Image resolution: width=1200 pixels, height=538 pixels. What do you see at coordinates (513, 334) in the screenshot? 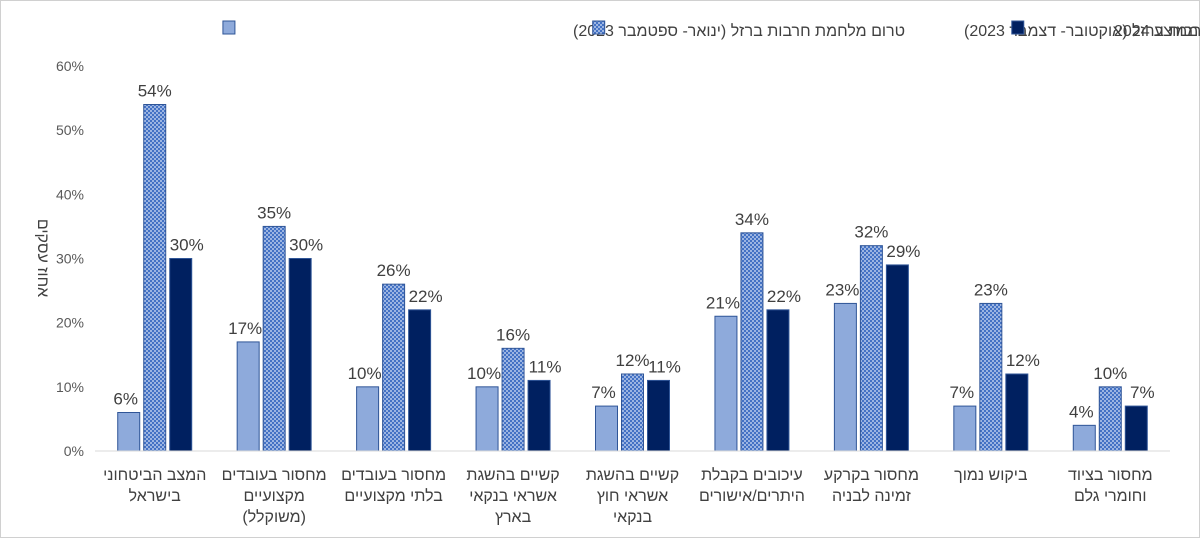
I see `data-label: 16%` at bounding box center [513, 334].